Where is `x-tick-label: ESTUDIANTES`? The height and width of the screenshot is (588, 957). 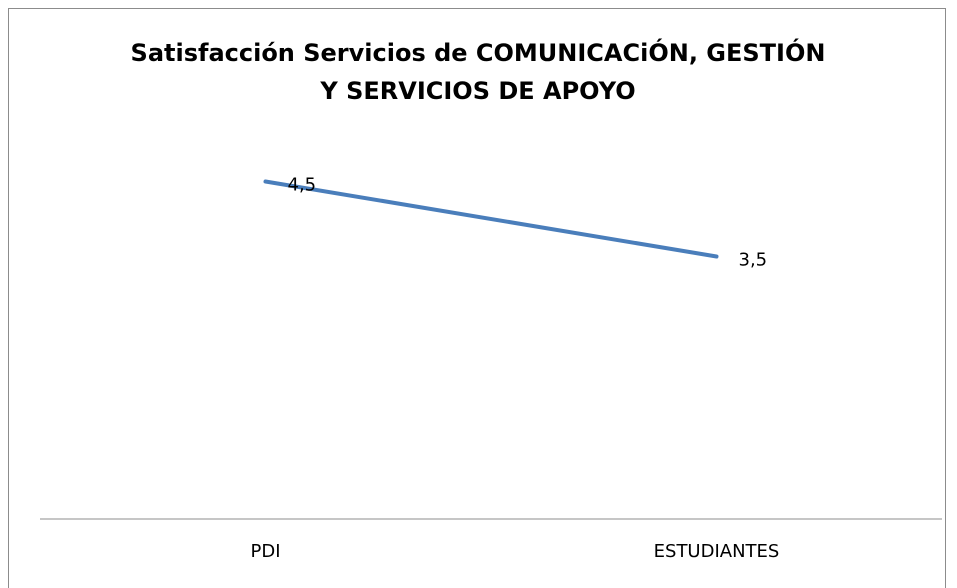
x-tick-label: ESTUDIANTES is located at coordinates (717, 551).